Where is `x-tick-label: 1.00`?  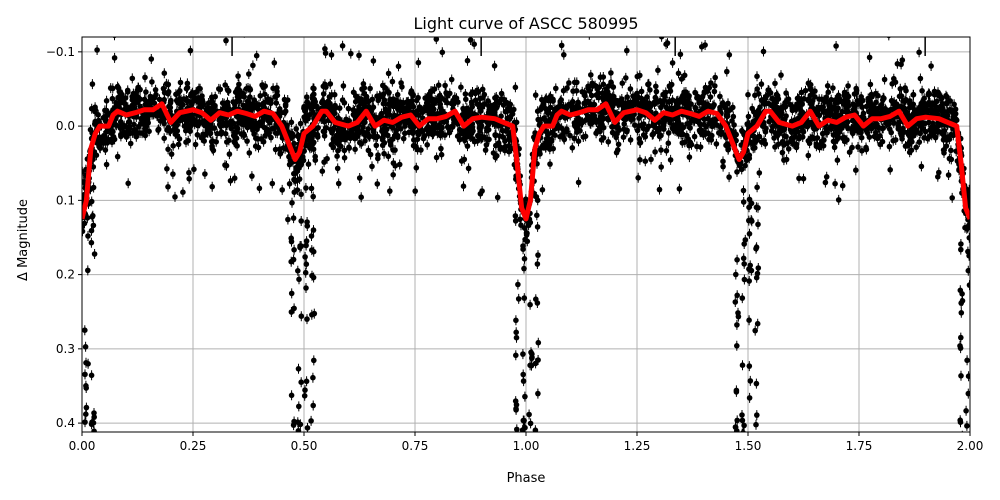
x-tick-label: 1.00 is located at coordinates (526, 446).